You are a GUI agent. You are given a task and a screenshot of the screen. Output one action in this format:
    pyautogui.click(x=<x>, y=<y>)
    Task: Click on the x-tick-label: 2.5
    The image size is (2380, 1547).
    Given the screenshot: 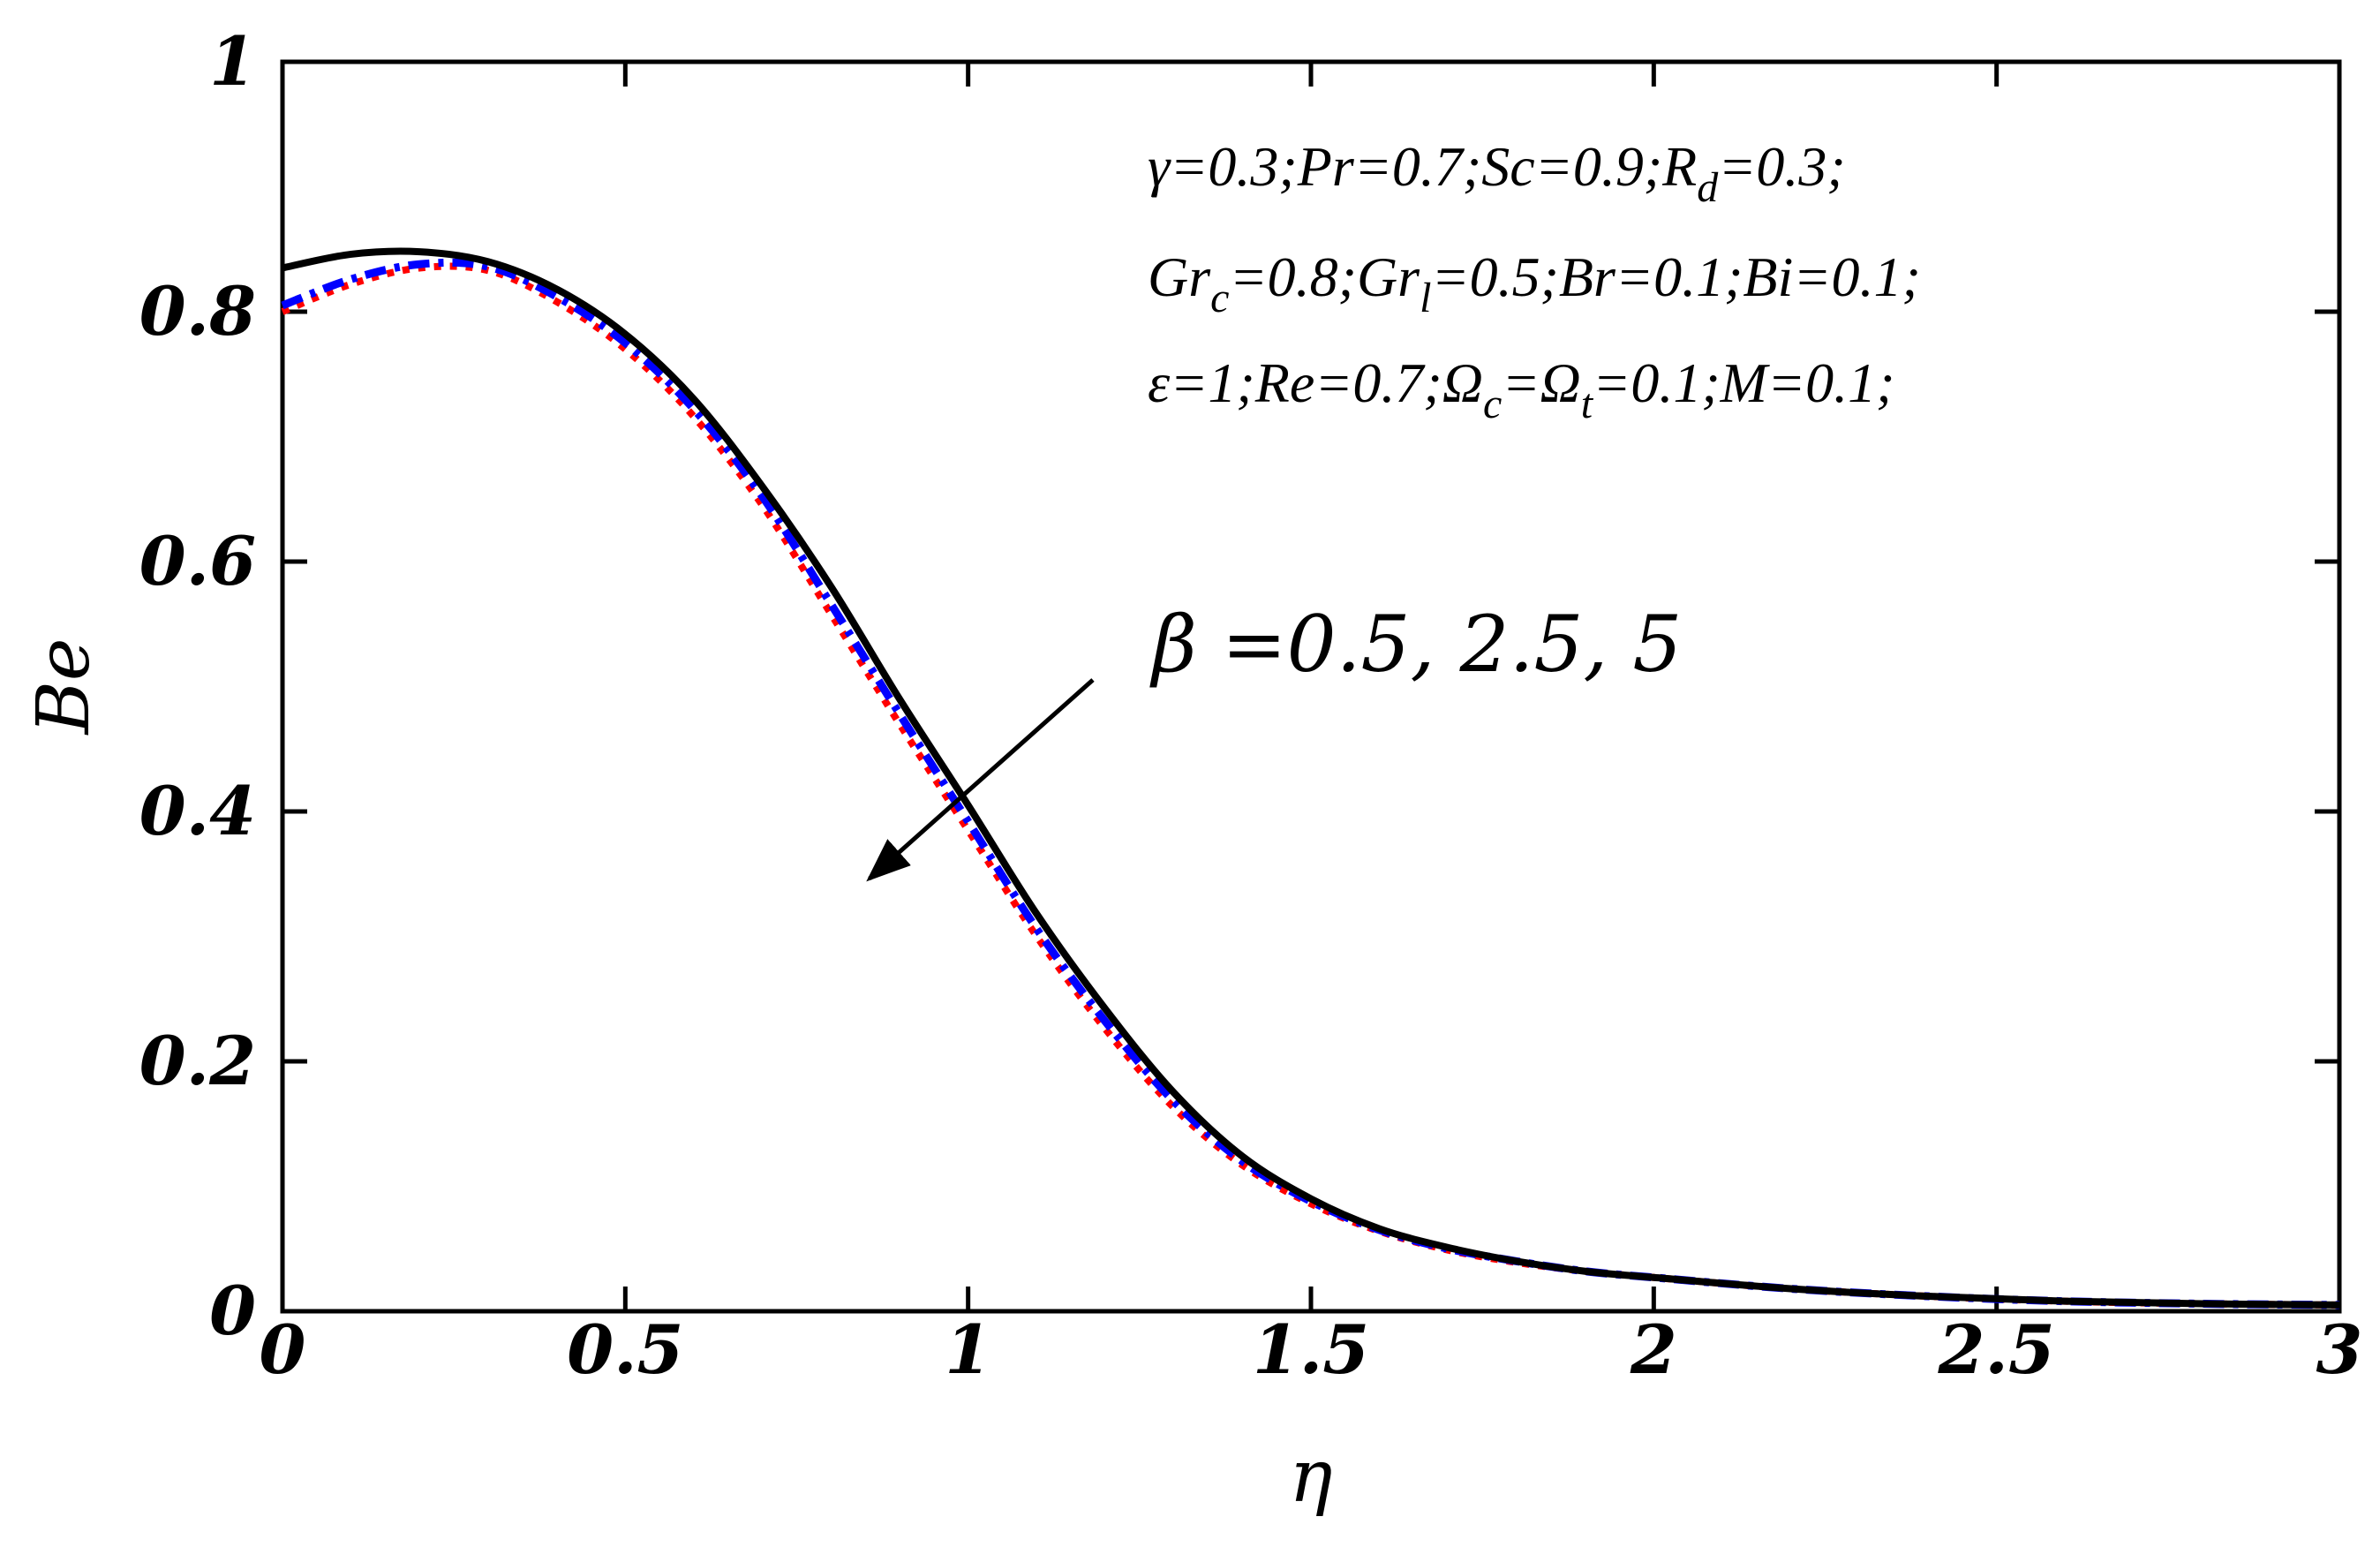 What is the action you would take?
    pyautogui.click(x=1996, y=1349)
    